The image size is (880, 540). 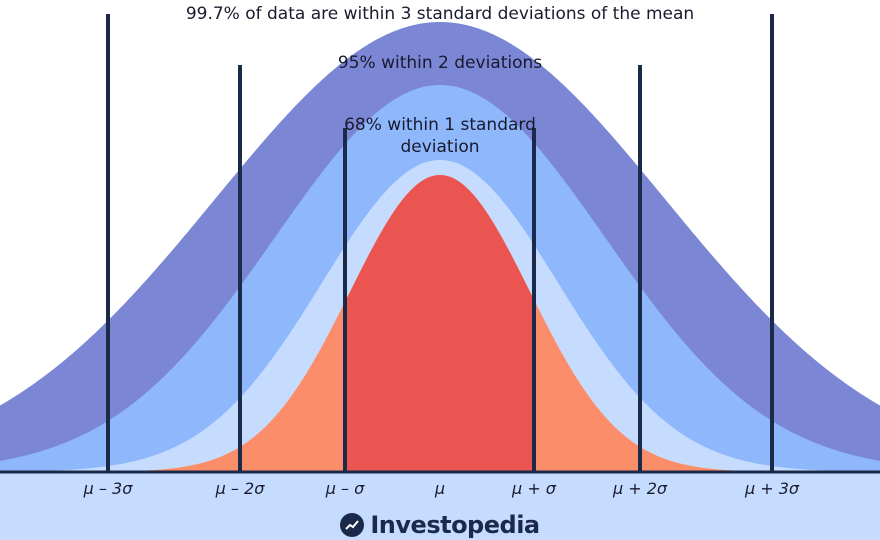 What do you see at coordinates (439, 323) in the screenshot?
I see `curve-core-1sd` at bounding box center [439, 323].